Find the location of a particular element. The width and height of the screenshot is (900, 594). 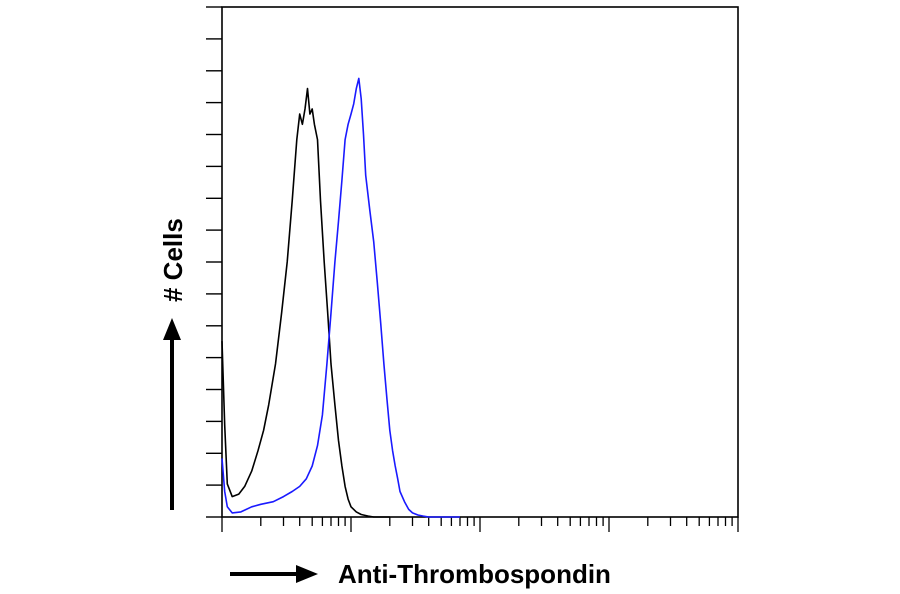

y-axis-ticks is located at coordinates (214, 262).